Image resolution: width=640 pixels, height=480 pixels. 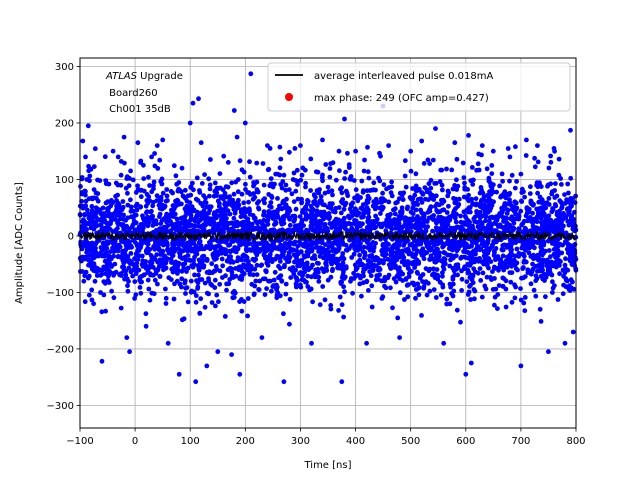 I want to click on x-tick-label: 100, so click(x=190, y=441).